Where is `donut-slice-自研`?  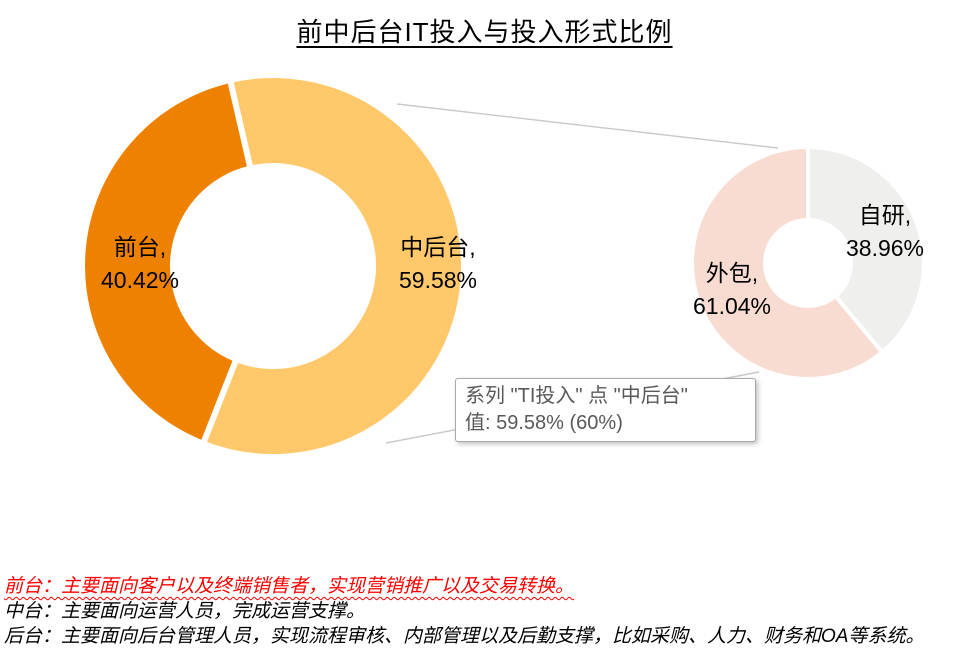
donut-slice-自研 is located at coordinates (866, 250).